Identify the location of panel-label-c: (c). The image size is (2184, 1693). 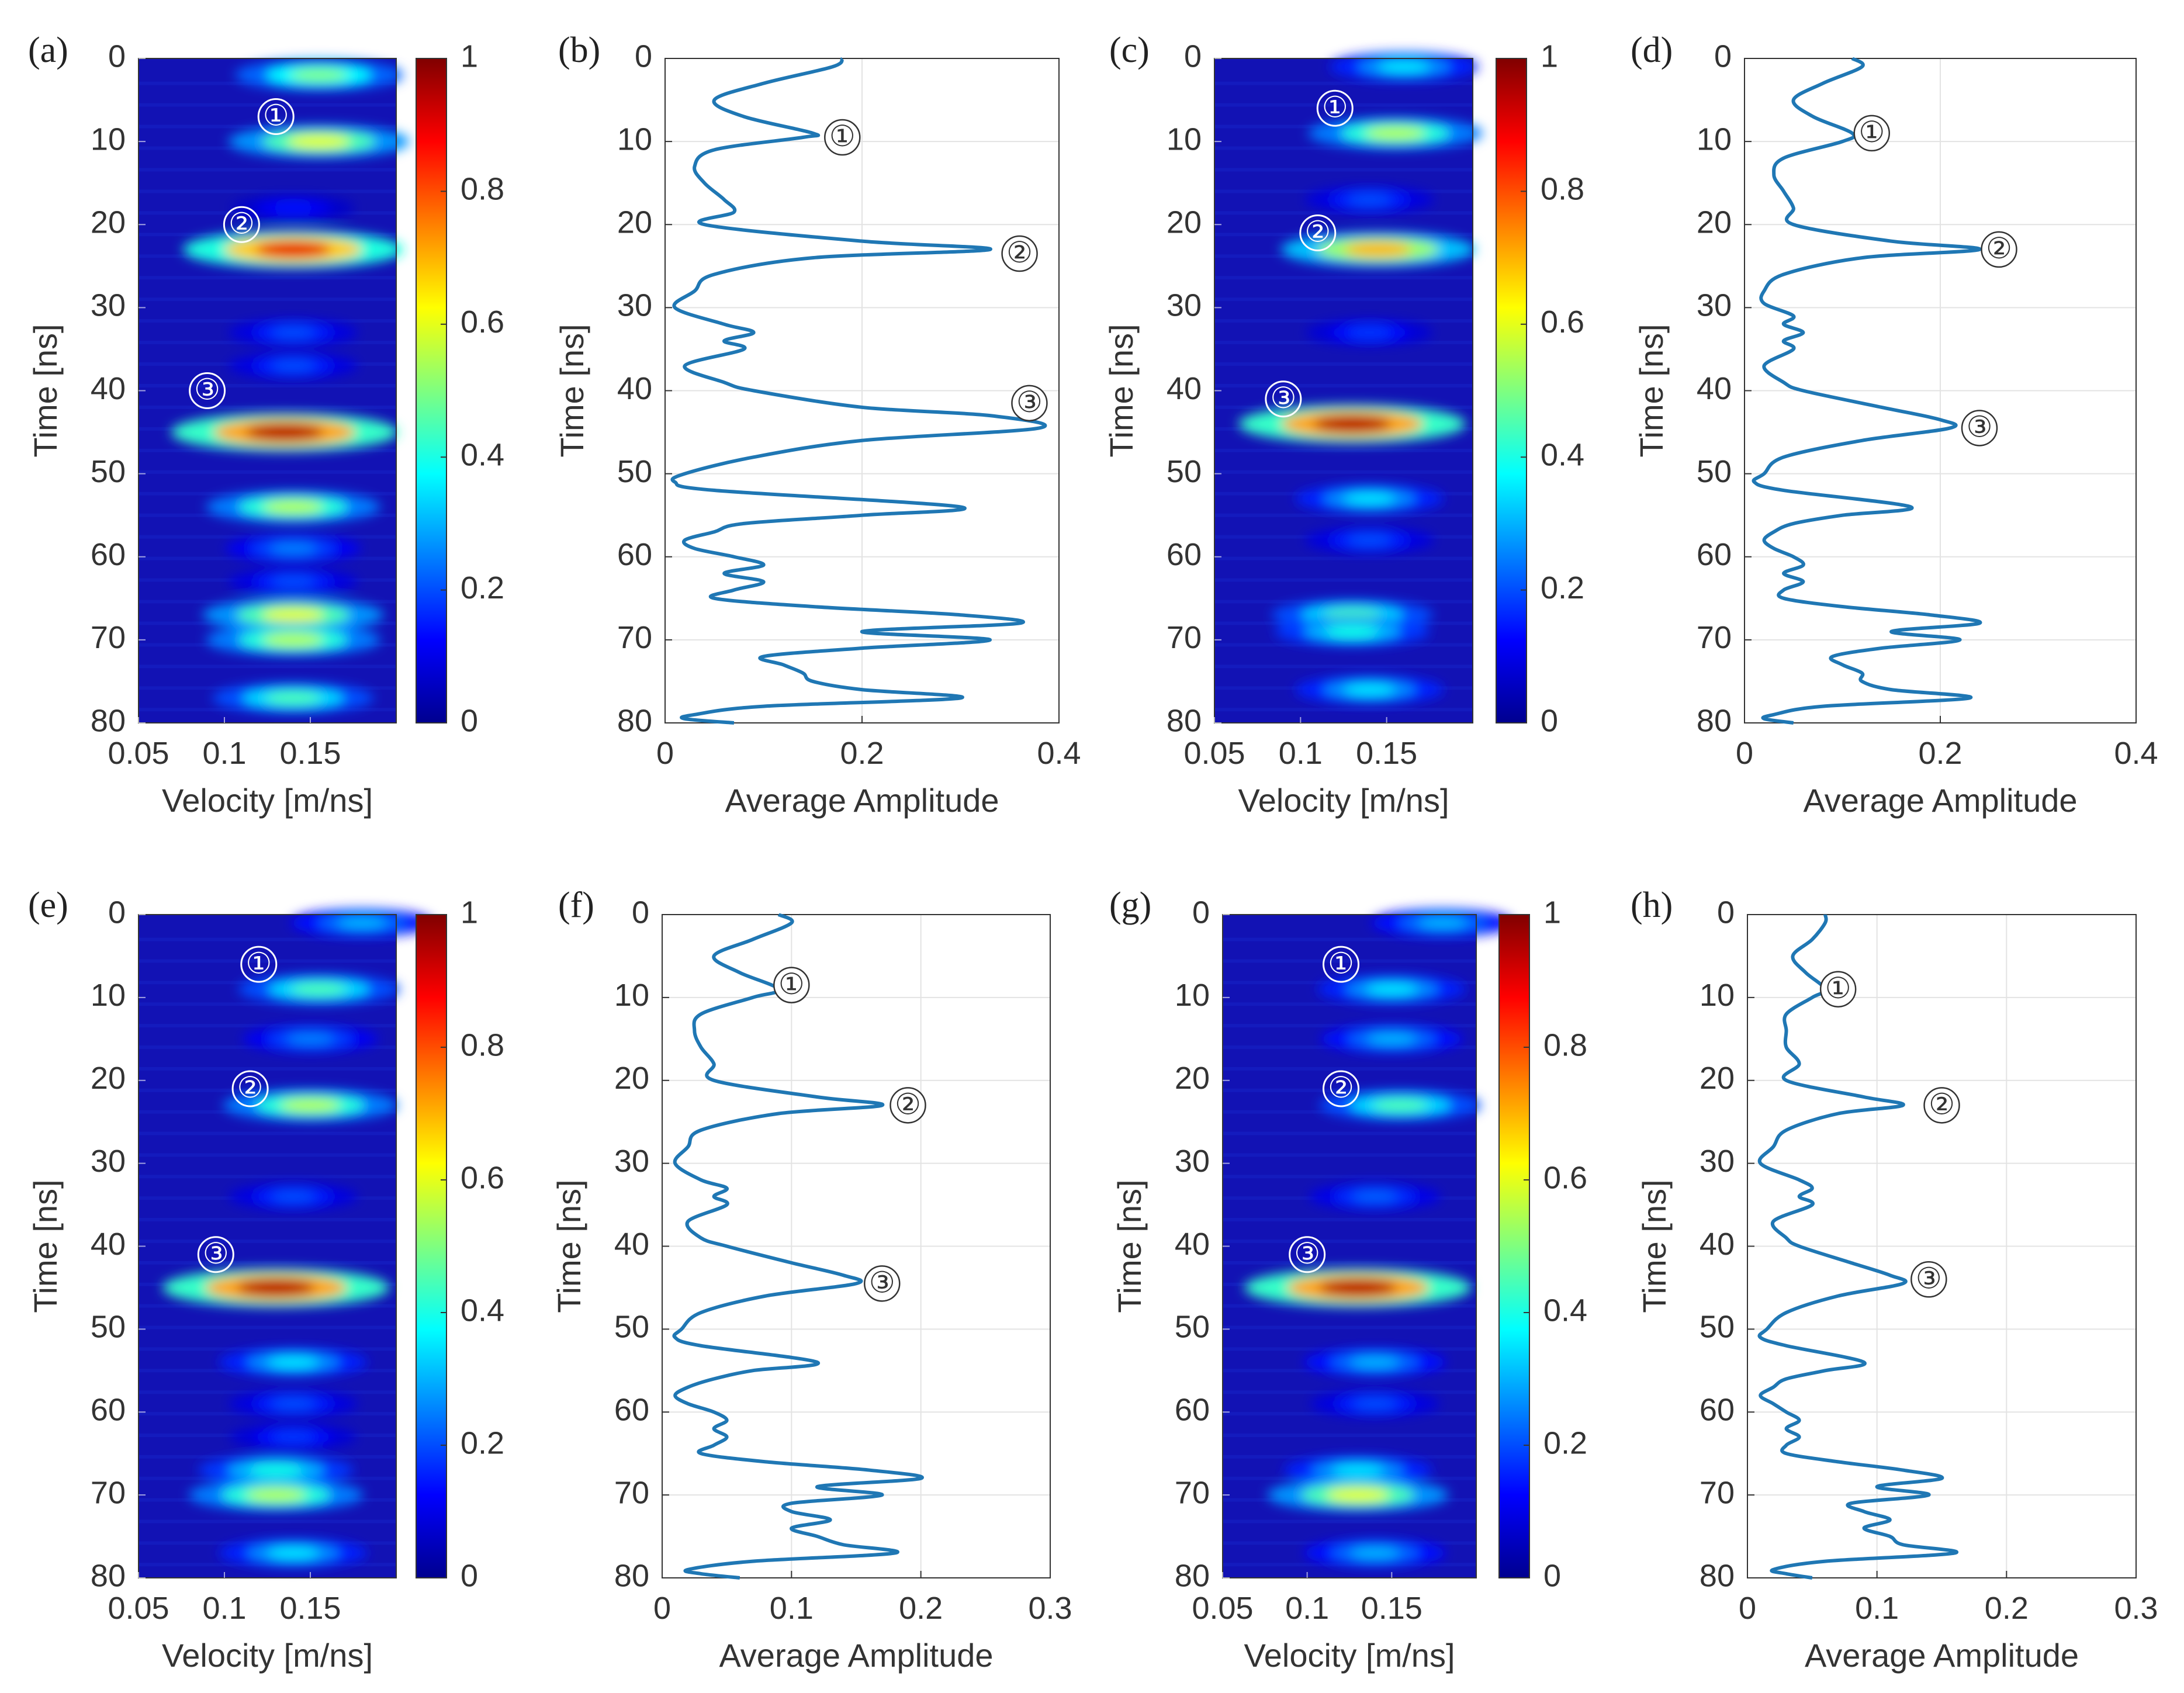
(1129, 50).